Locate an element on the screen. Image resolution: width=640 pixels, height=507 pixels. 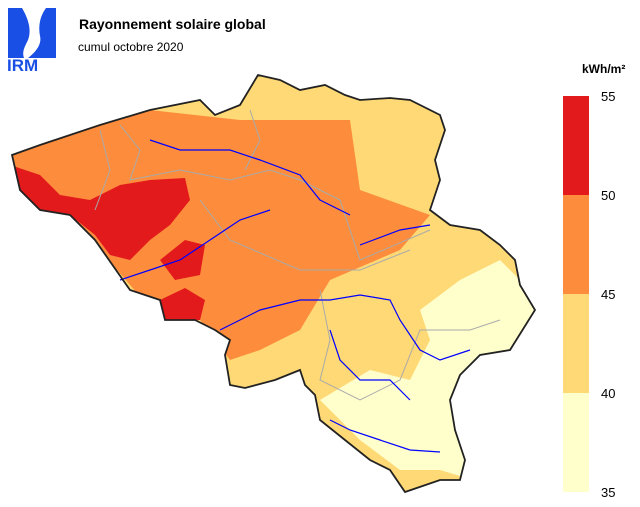
legend-tick: 40 is located at coordinates (608, 393).